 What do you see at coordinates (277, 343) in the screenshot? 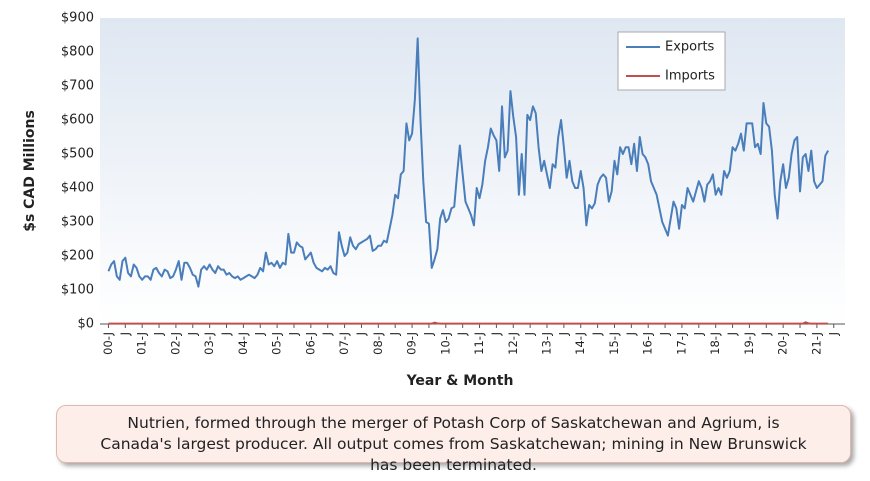
I see `x-tick-label: 05-J` at bounding box center [277, 343].